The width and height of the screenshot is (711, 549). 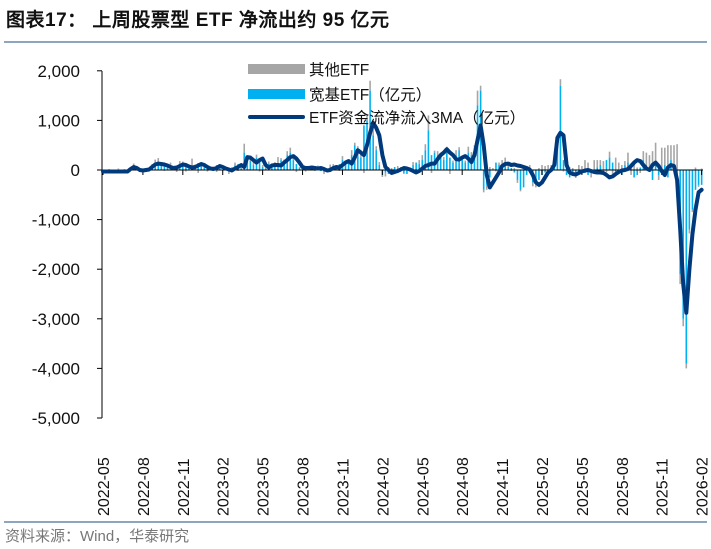 What do you see at coordinates (56, 319) in the screenshot?
I see `y-tick-label: -3,000` at bounding box center [56, 319].